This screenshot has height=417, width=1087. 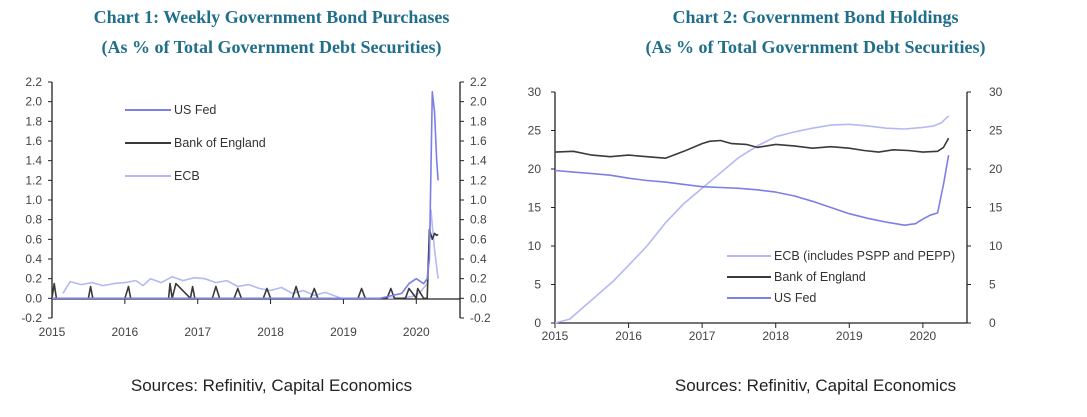 What do you see at coordinates (478, 82) in the screenshot?
I see `chart-1-ytick-label-right: 2.2` at bounding box center [478, 82].